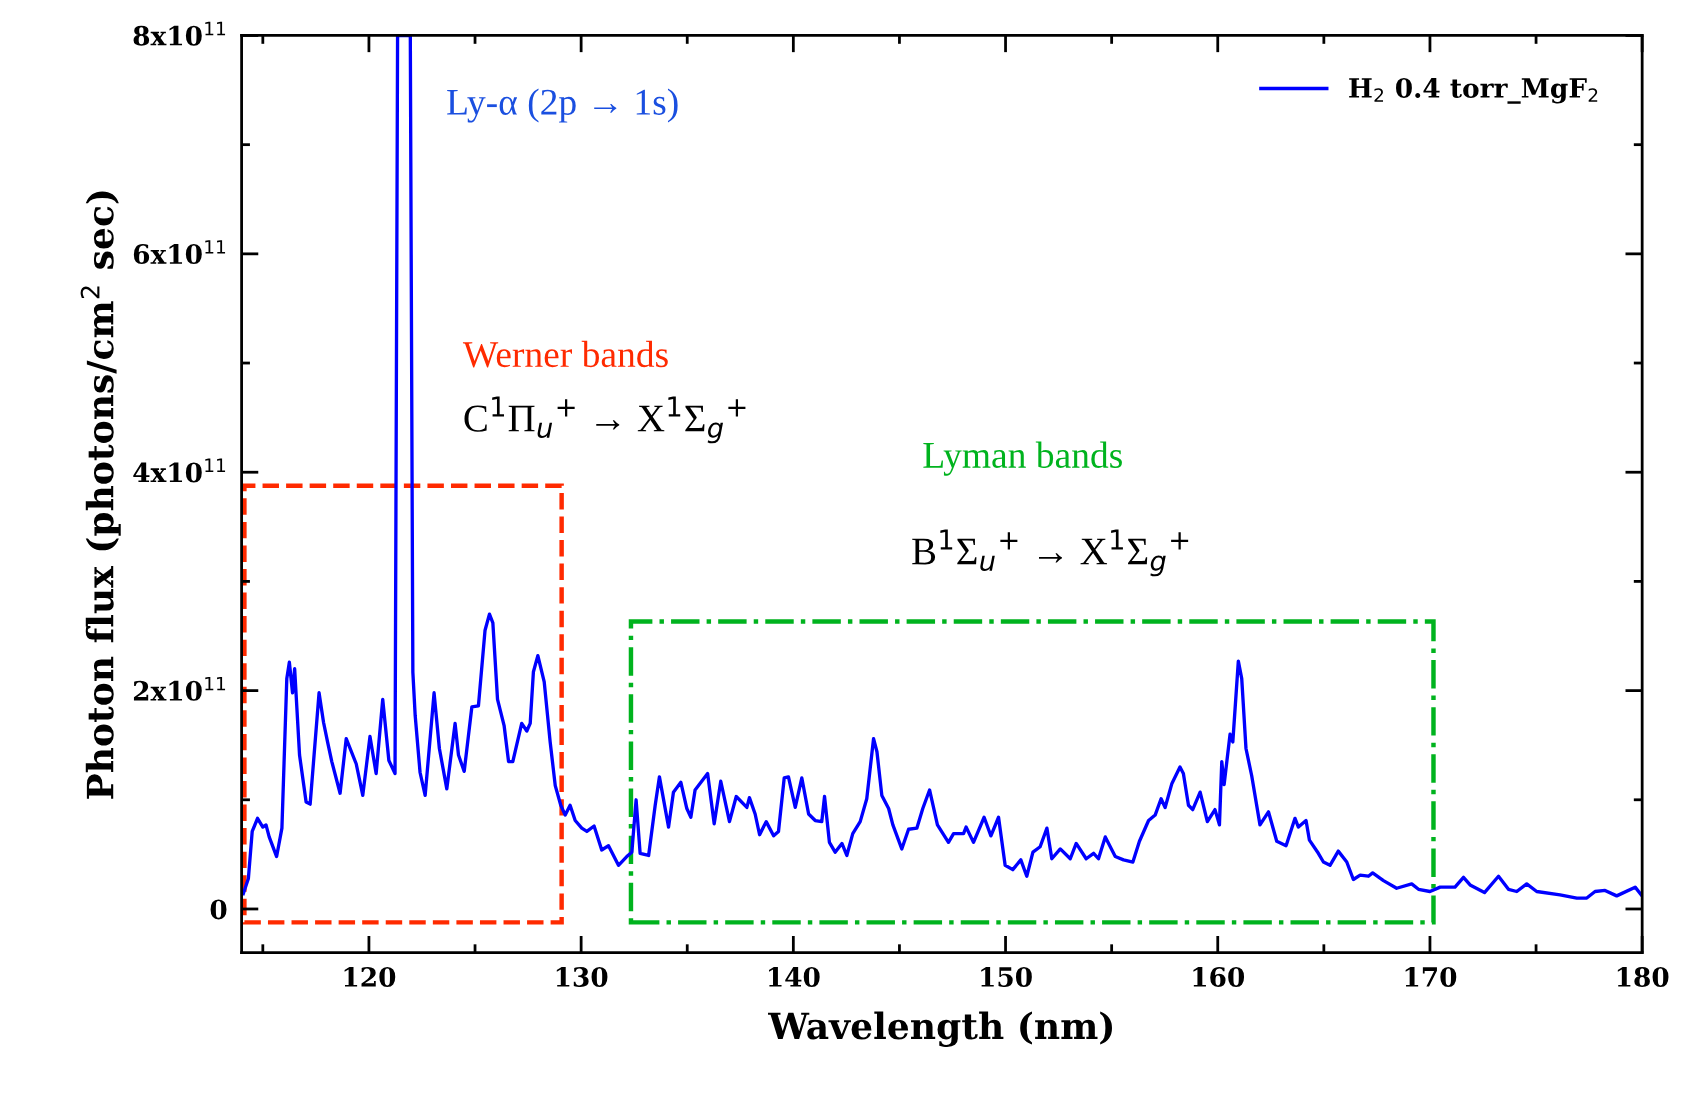 This screenshot has height=1095, width=1686. I want to click on y-tick-label: 8x10$^{11}$, so click(179, 33).